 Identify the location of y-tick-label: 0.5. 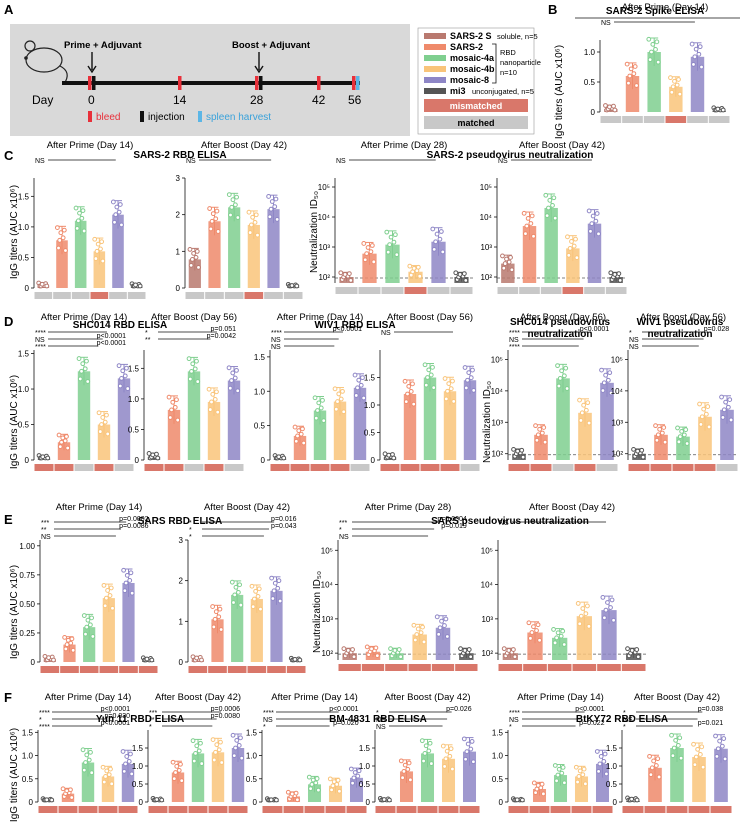
(612, 784).